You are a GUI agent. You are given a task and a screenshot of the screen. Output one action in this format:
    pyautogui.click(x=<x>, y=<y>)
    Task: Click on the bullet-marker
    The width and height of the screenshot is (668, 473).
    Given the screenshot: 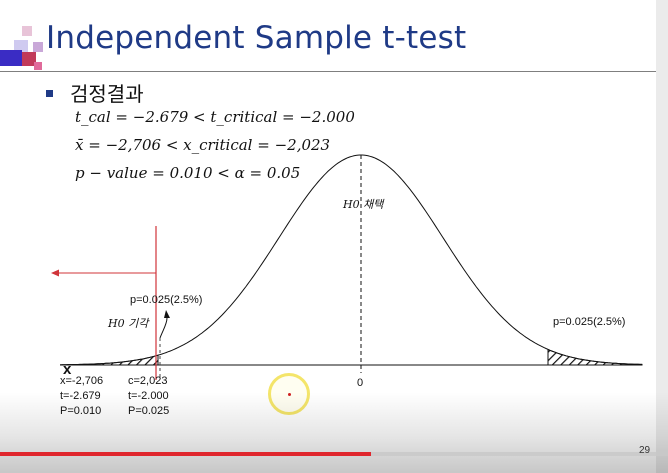 What is the action you would take?
    pyautogui.click(x=49, y=93)
    